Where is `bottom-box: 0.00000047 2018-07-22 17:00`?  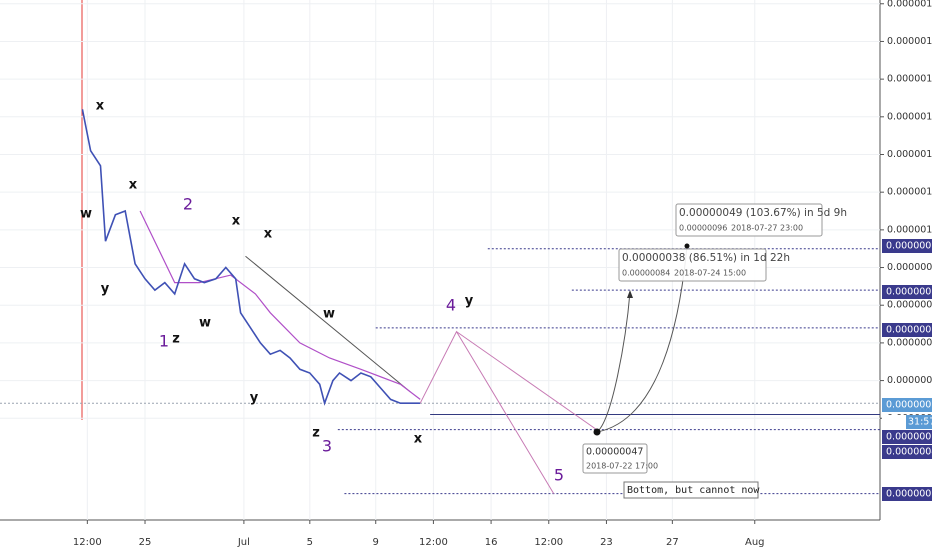 bottom-box: 0.00000047 2018-07-22 17:00 is located at coordinates (620, 458).